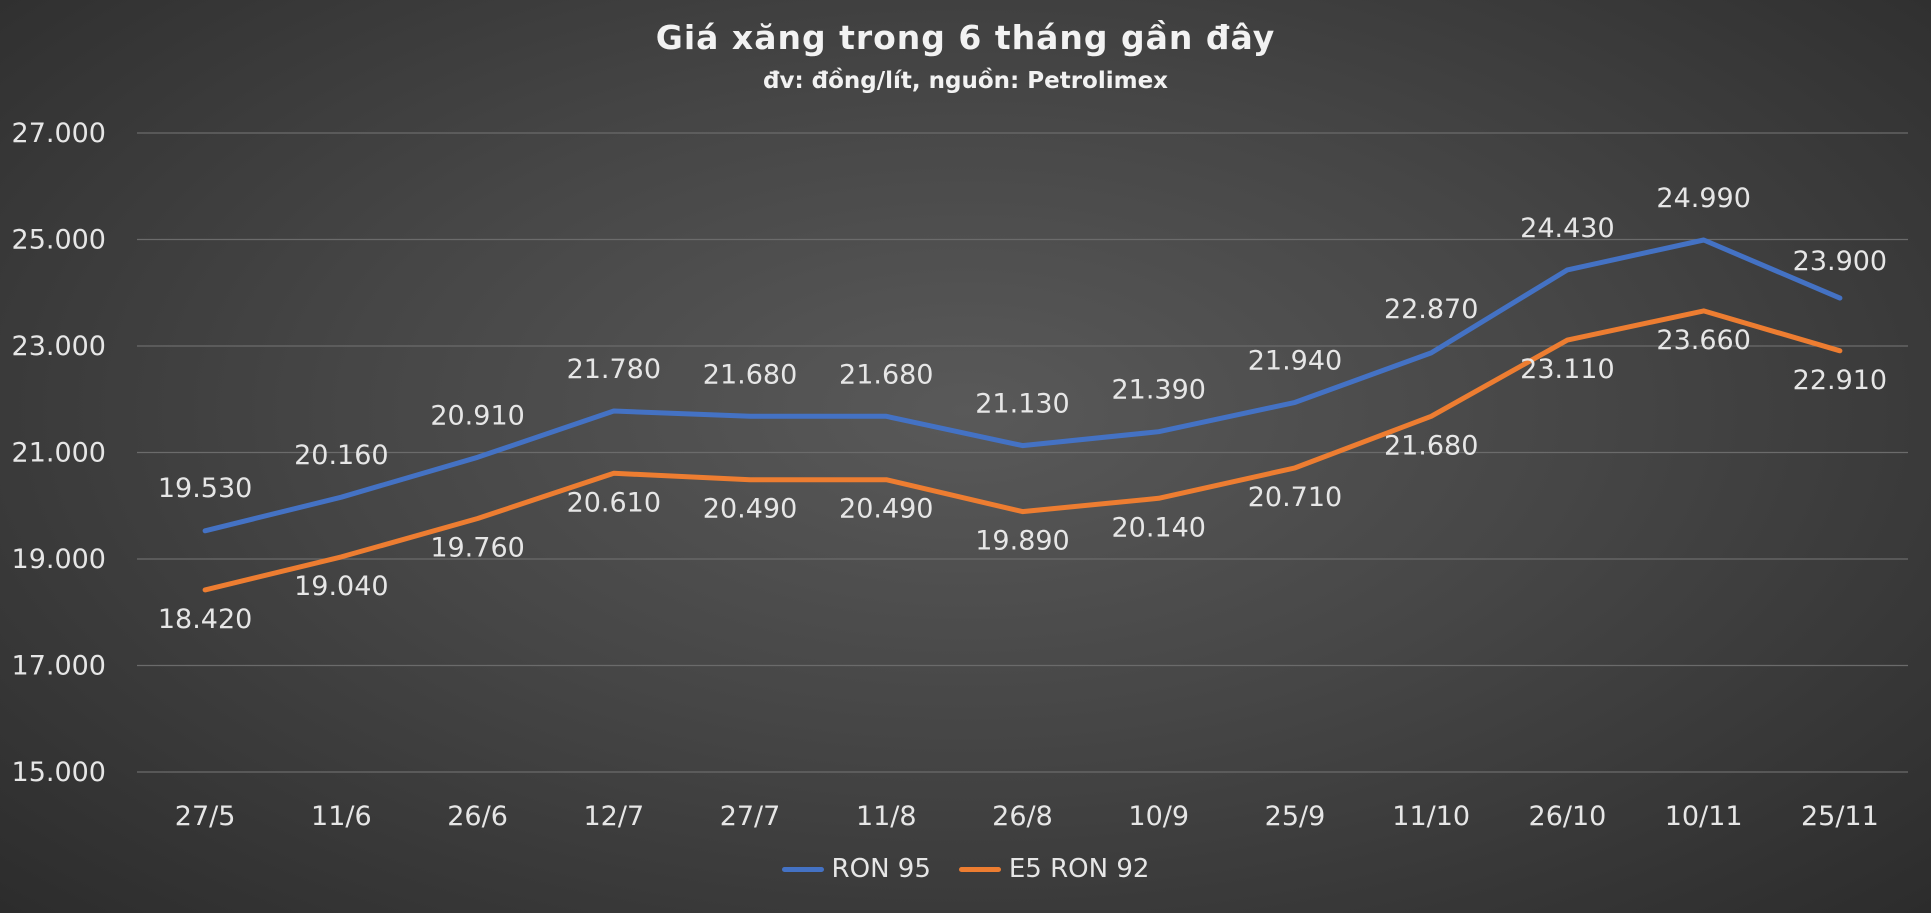  What do you see at coordinates (341, 816) in the screenshot?
I see `x-tick-label: 11/6` at bounding box center [341, 816].